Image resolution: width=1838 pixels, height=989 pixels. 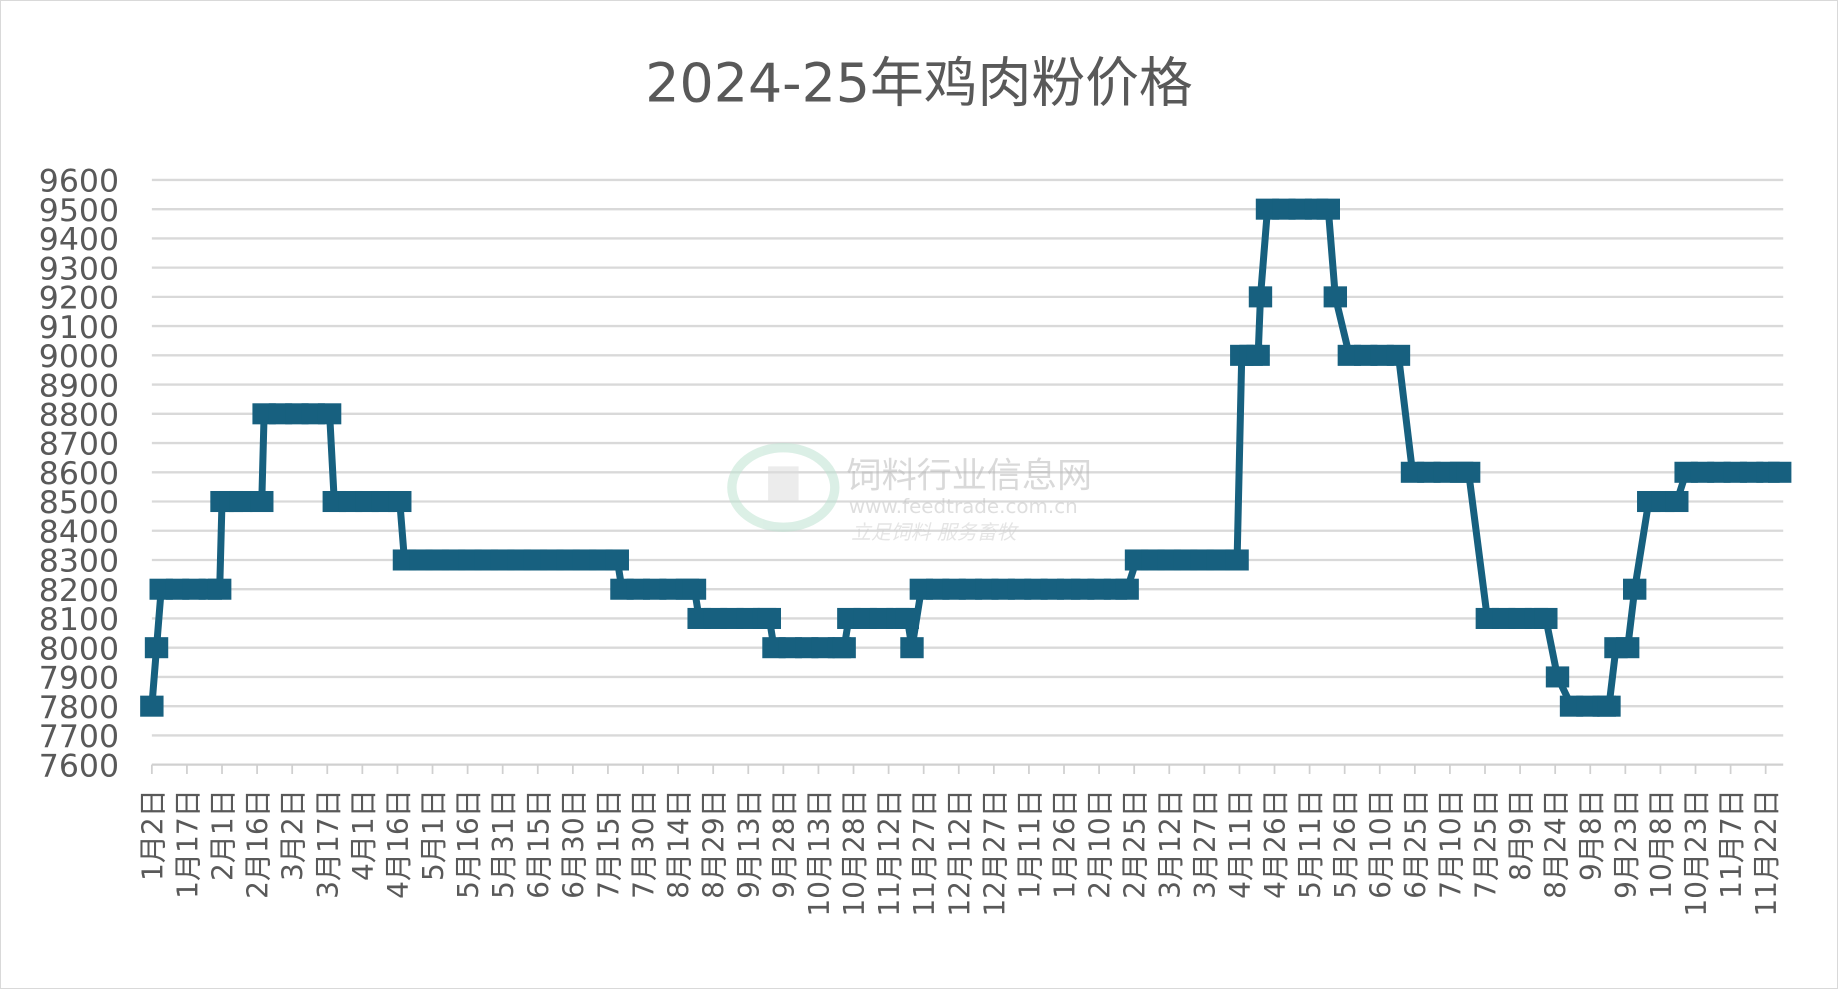 I want to click on x-tick-label: 7月25日, so click(x=1486, y=844).